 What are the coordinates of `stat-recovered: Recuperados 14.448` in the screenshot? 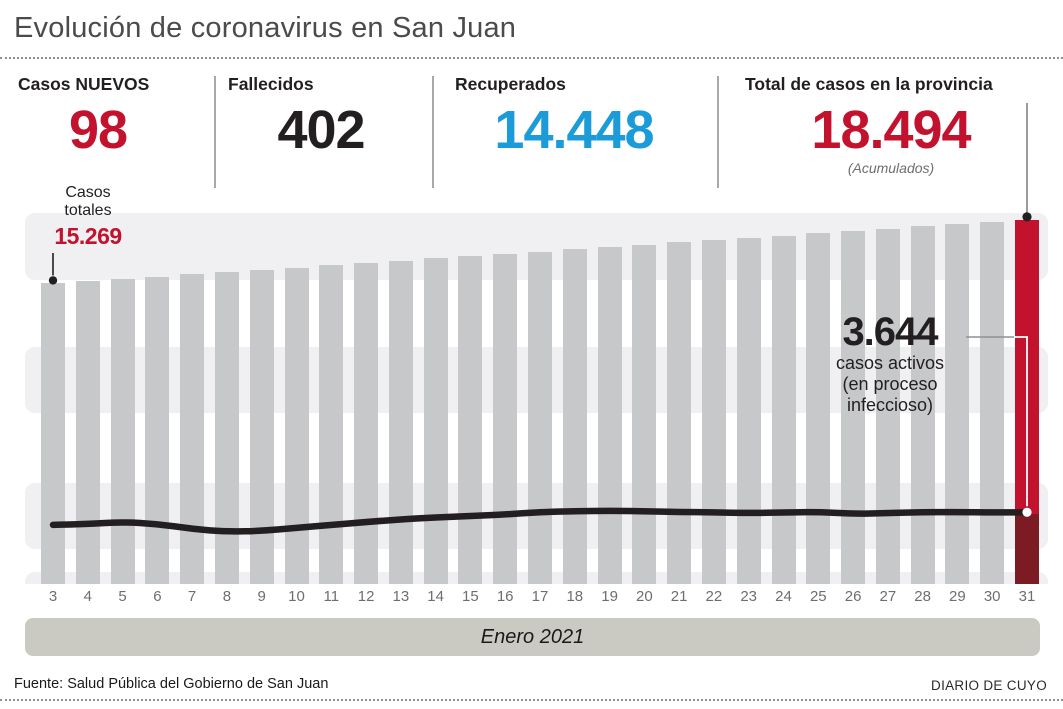 It's located at (574, 116).